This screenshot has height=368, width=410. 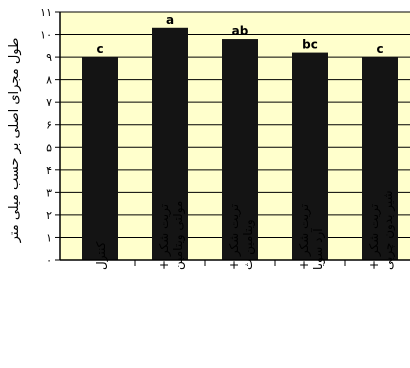 I want to click on x-tick-label-line: کنترل, so click(x=101, y=255).